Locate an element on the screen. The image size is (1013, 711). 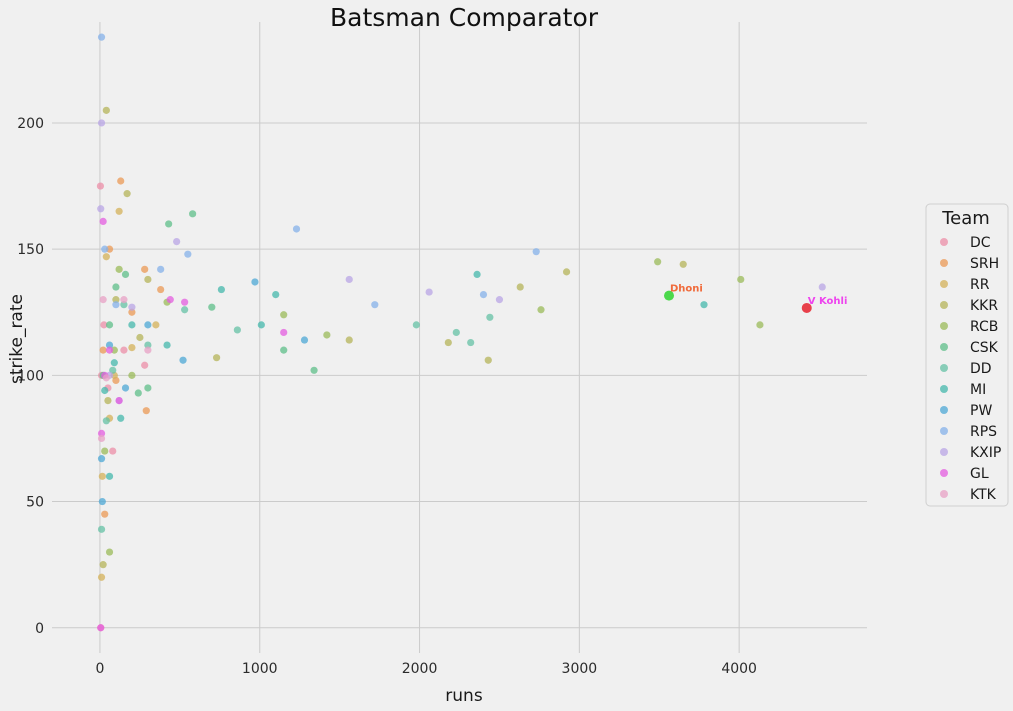
legend-item-dd: DD is located at coordinates (966, 369).